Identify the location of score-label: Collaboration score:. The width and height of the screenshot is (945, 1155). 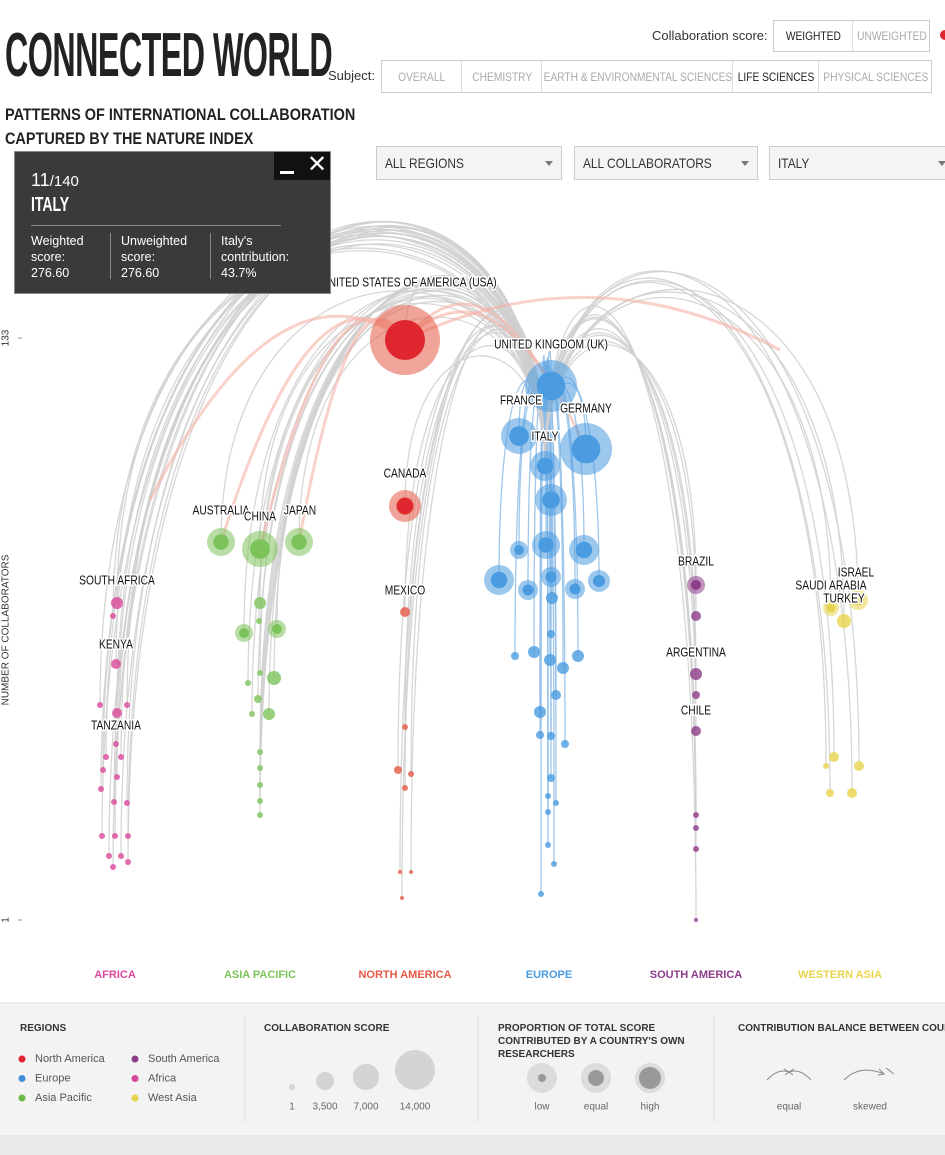
(710, 35).